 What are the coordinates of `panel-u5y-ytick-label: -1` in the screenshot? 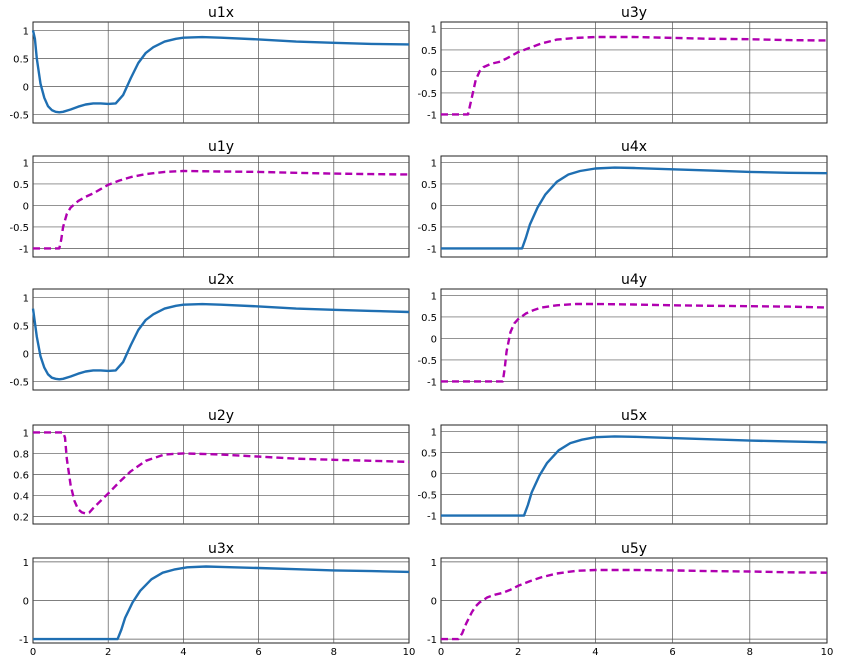 It's located at (432, 640).